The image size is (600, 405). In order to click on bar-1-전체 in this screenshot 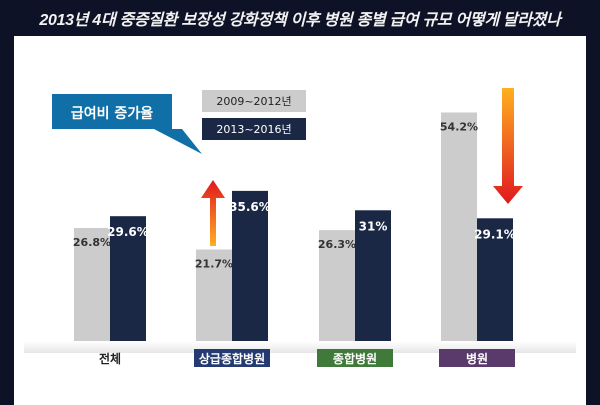, I will do `click(92, 284)`.